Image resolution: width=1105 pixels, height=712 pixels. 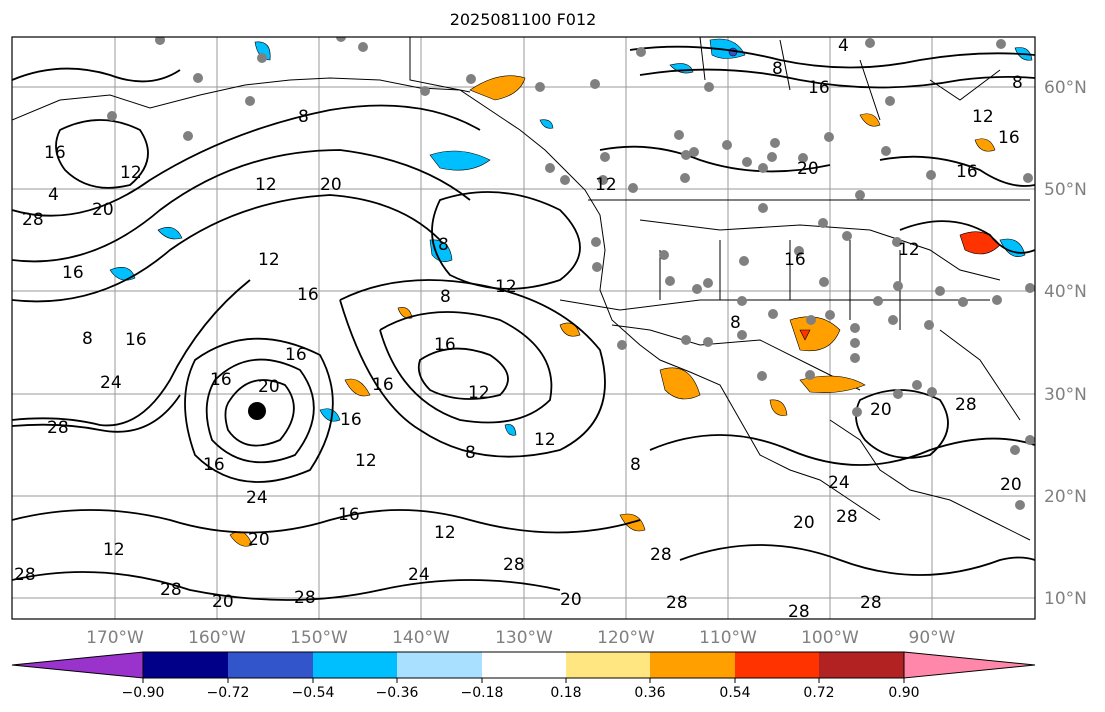 What do you see at coordinates (969, 665) in the screenshot?
I see `colorbar-high-extend` at bounding box center [969, 665].